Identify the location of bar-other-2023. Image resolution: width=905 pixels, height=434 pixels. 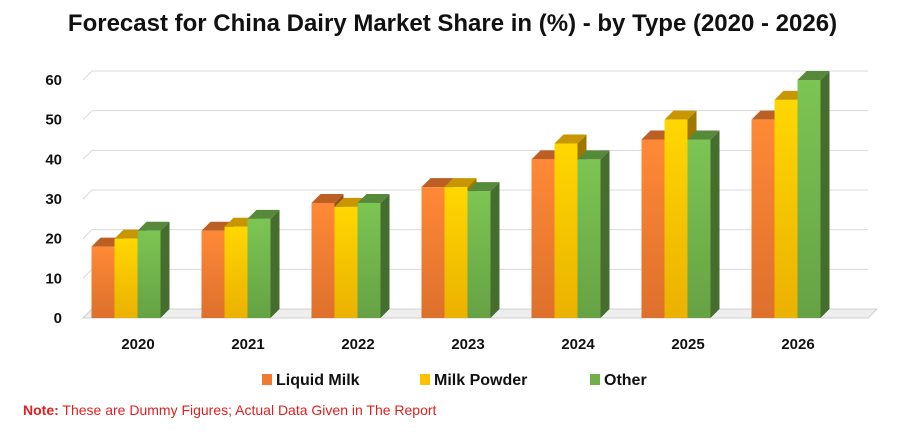
(483, 250).